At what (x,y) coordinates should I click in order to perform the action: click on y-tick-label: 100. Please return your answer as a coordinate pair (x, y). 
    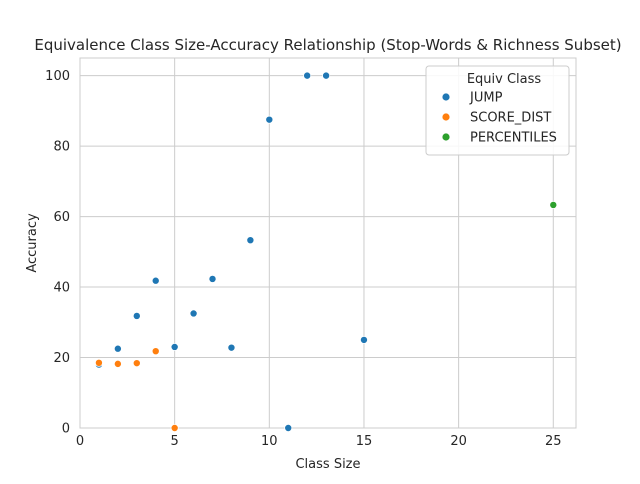
    Looking at the image, I should click on (57, 76).